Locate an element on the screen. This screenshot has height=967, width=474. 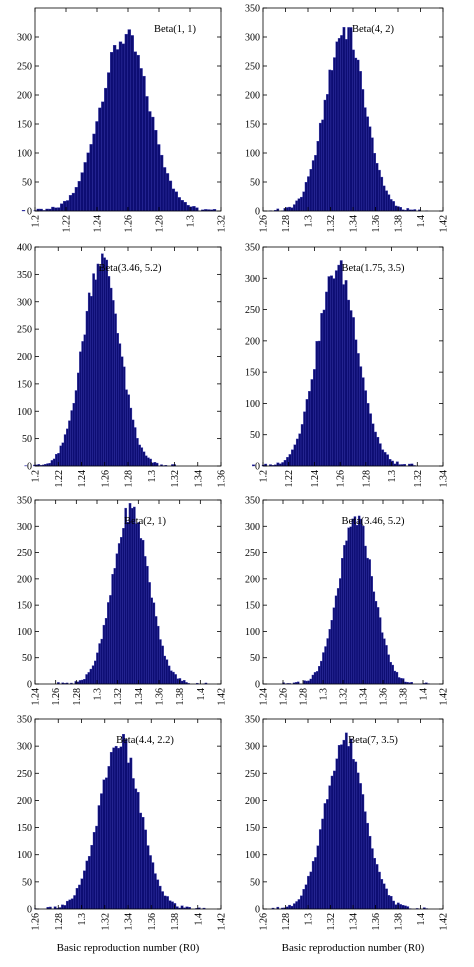
plot-frame is located at coordinates (353, 592).